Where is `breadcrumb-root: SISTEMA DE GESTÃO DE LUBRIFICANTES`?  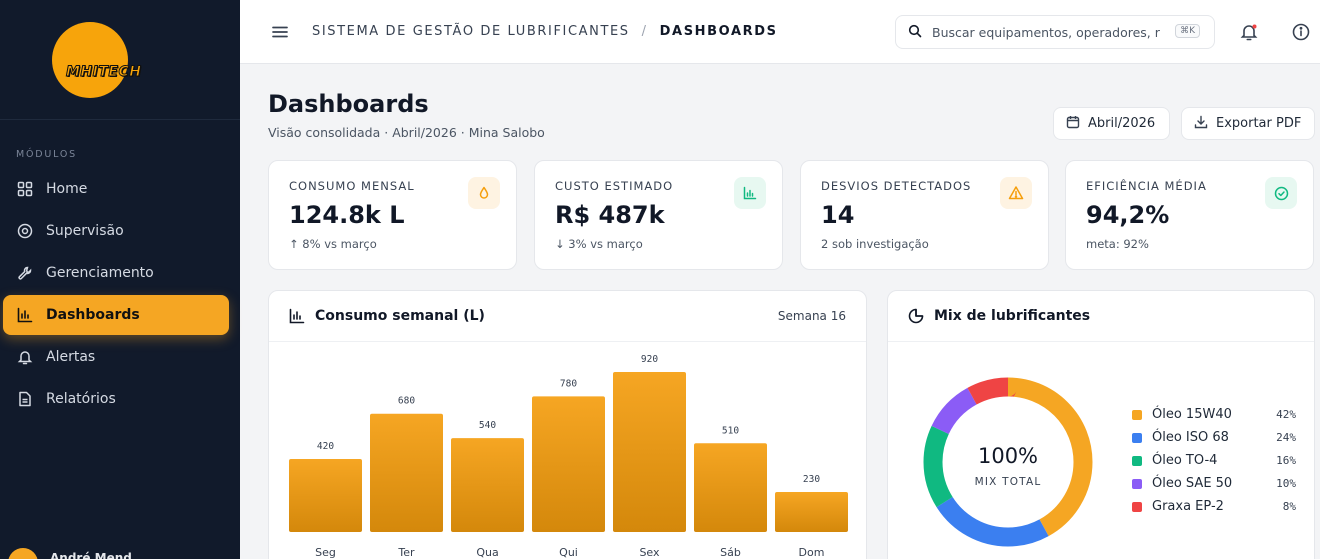
breadcrumb-root: SISTEMA DE GESTÃO DE LUBRIFICANTES is located at coordinates (471, 31).